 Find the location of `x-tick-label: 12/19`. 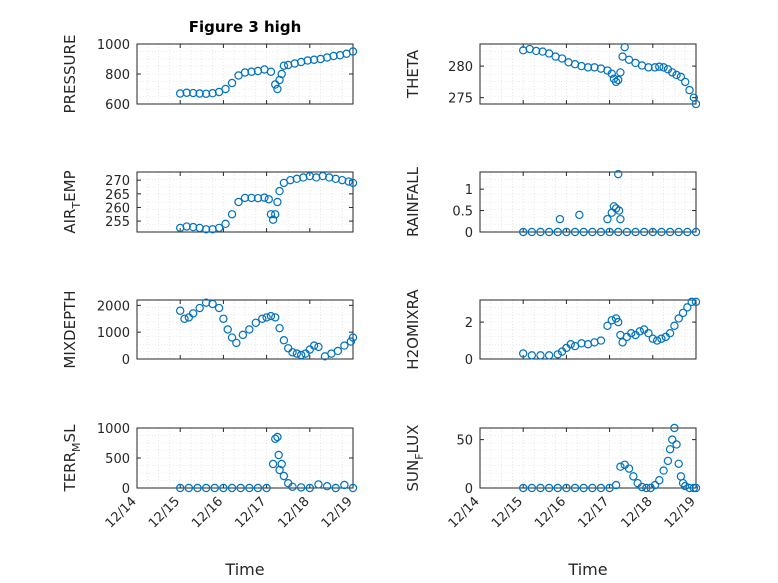

x-tick-label: 12/19 is located at coordinates (680, 512).